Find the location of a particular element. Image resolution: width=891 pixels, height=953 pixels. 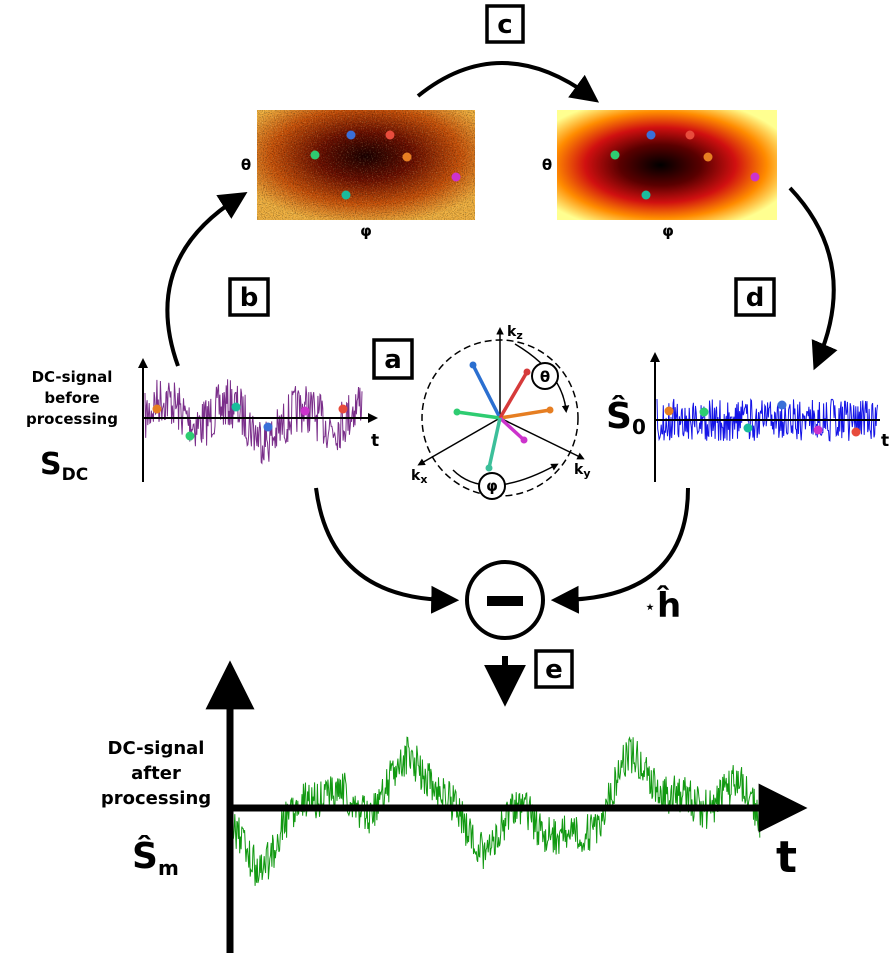

step-a-text: a is located at coordinates (393, 360).